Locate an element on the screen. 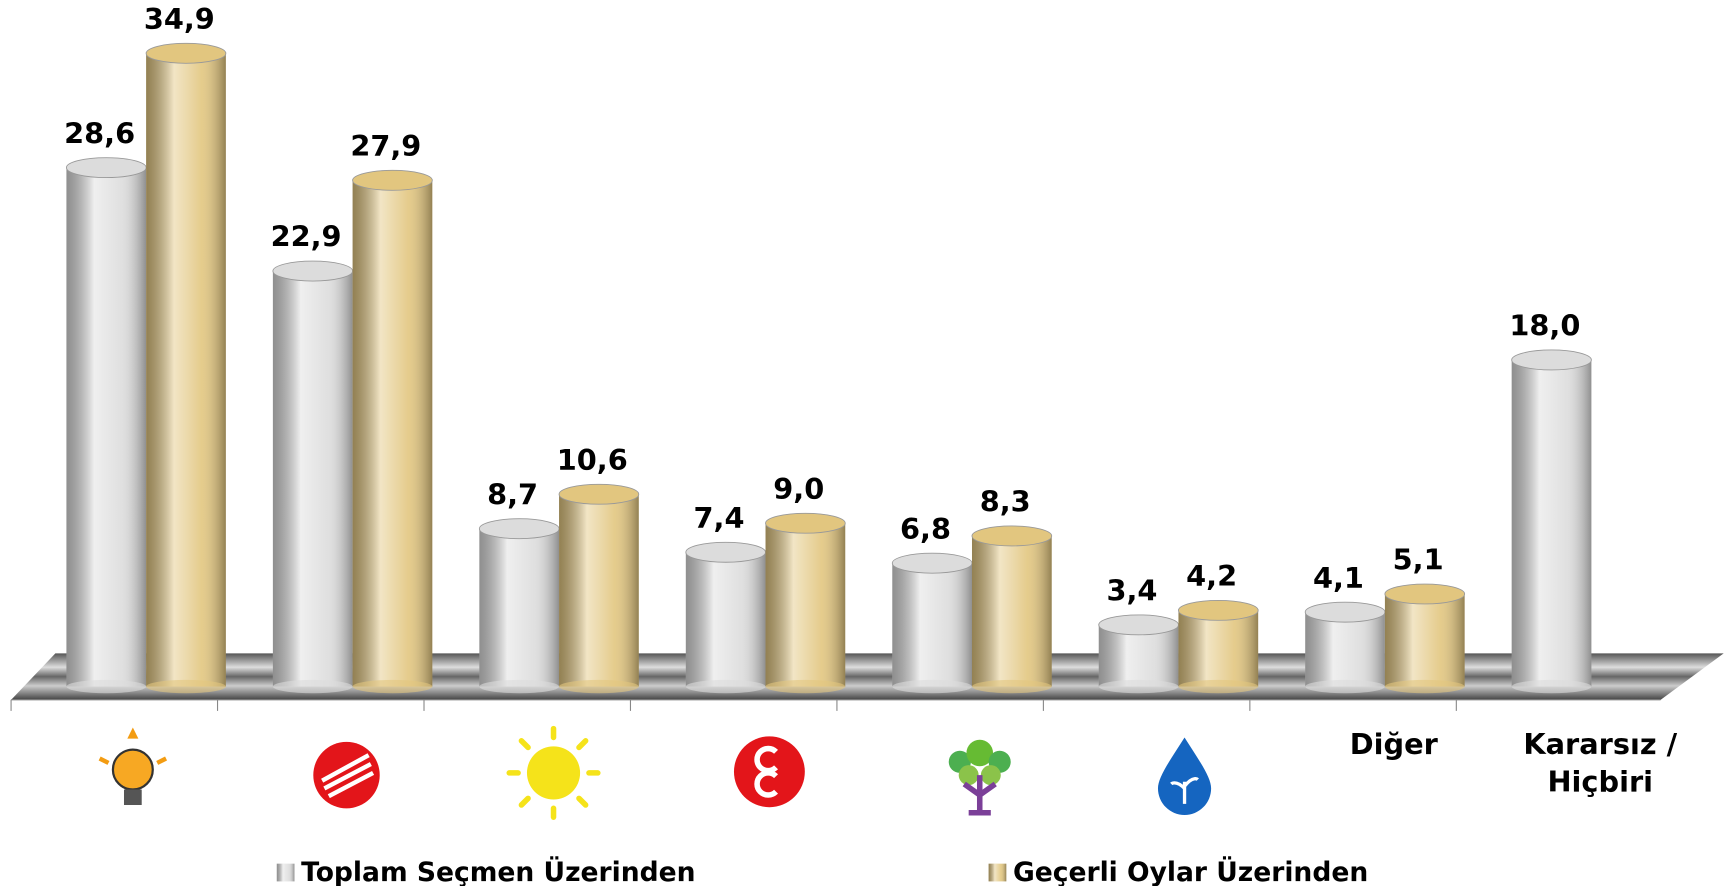 Image resolution: width=1727 pixels, height=886 pixels. logo-chp is located at coordinates (346, 775).